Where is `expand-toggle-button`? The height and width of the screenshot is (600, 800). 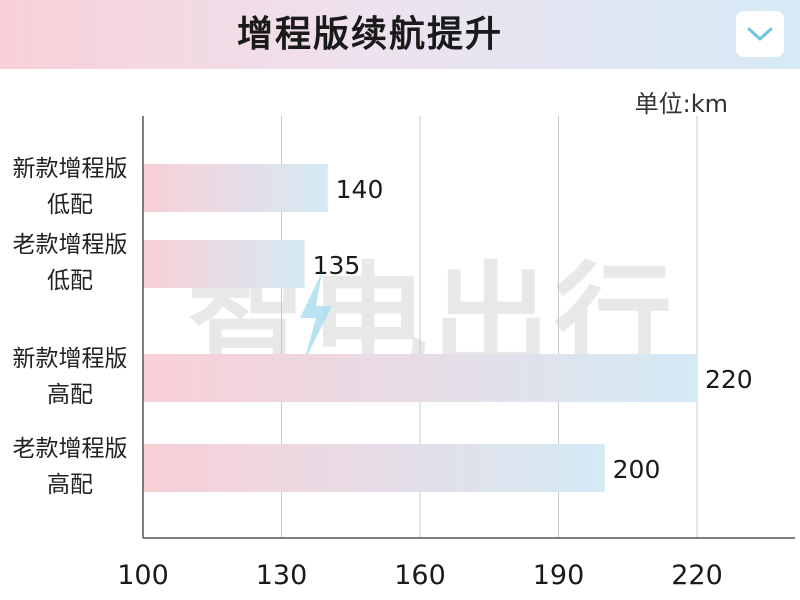
expand-toggle-button is located at coordinates (760, 34).